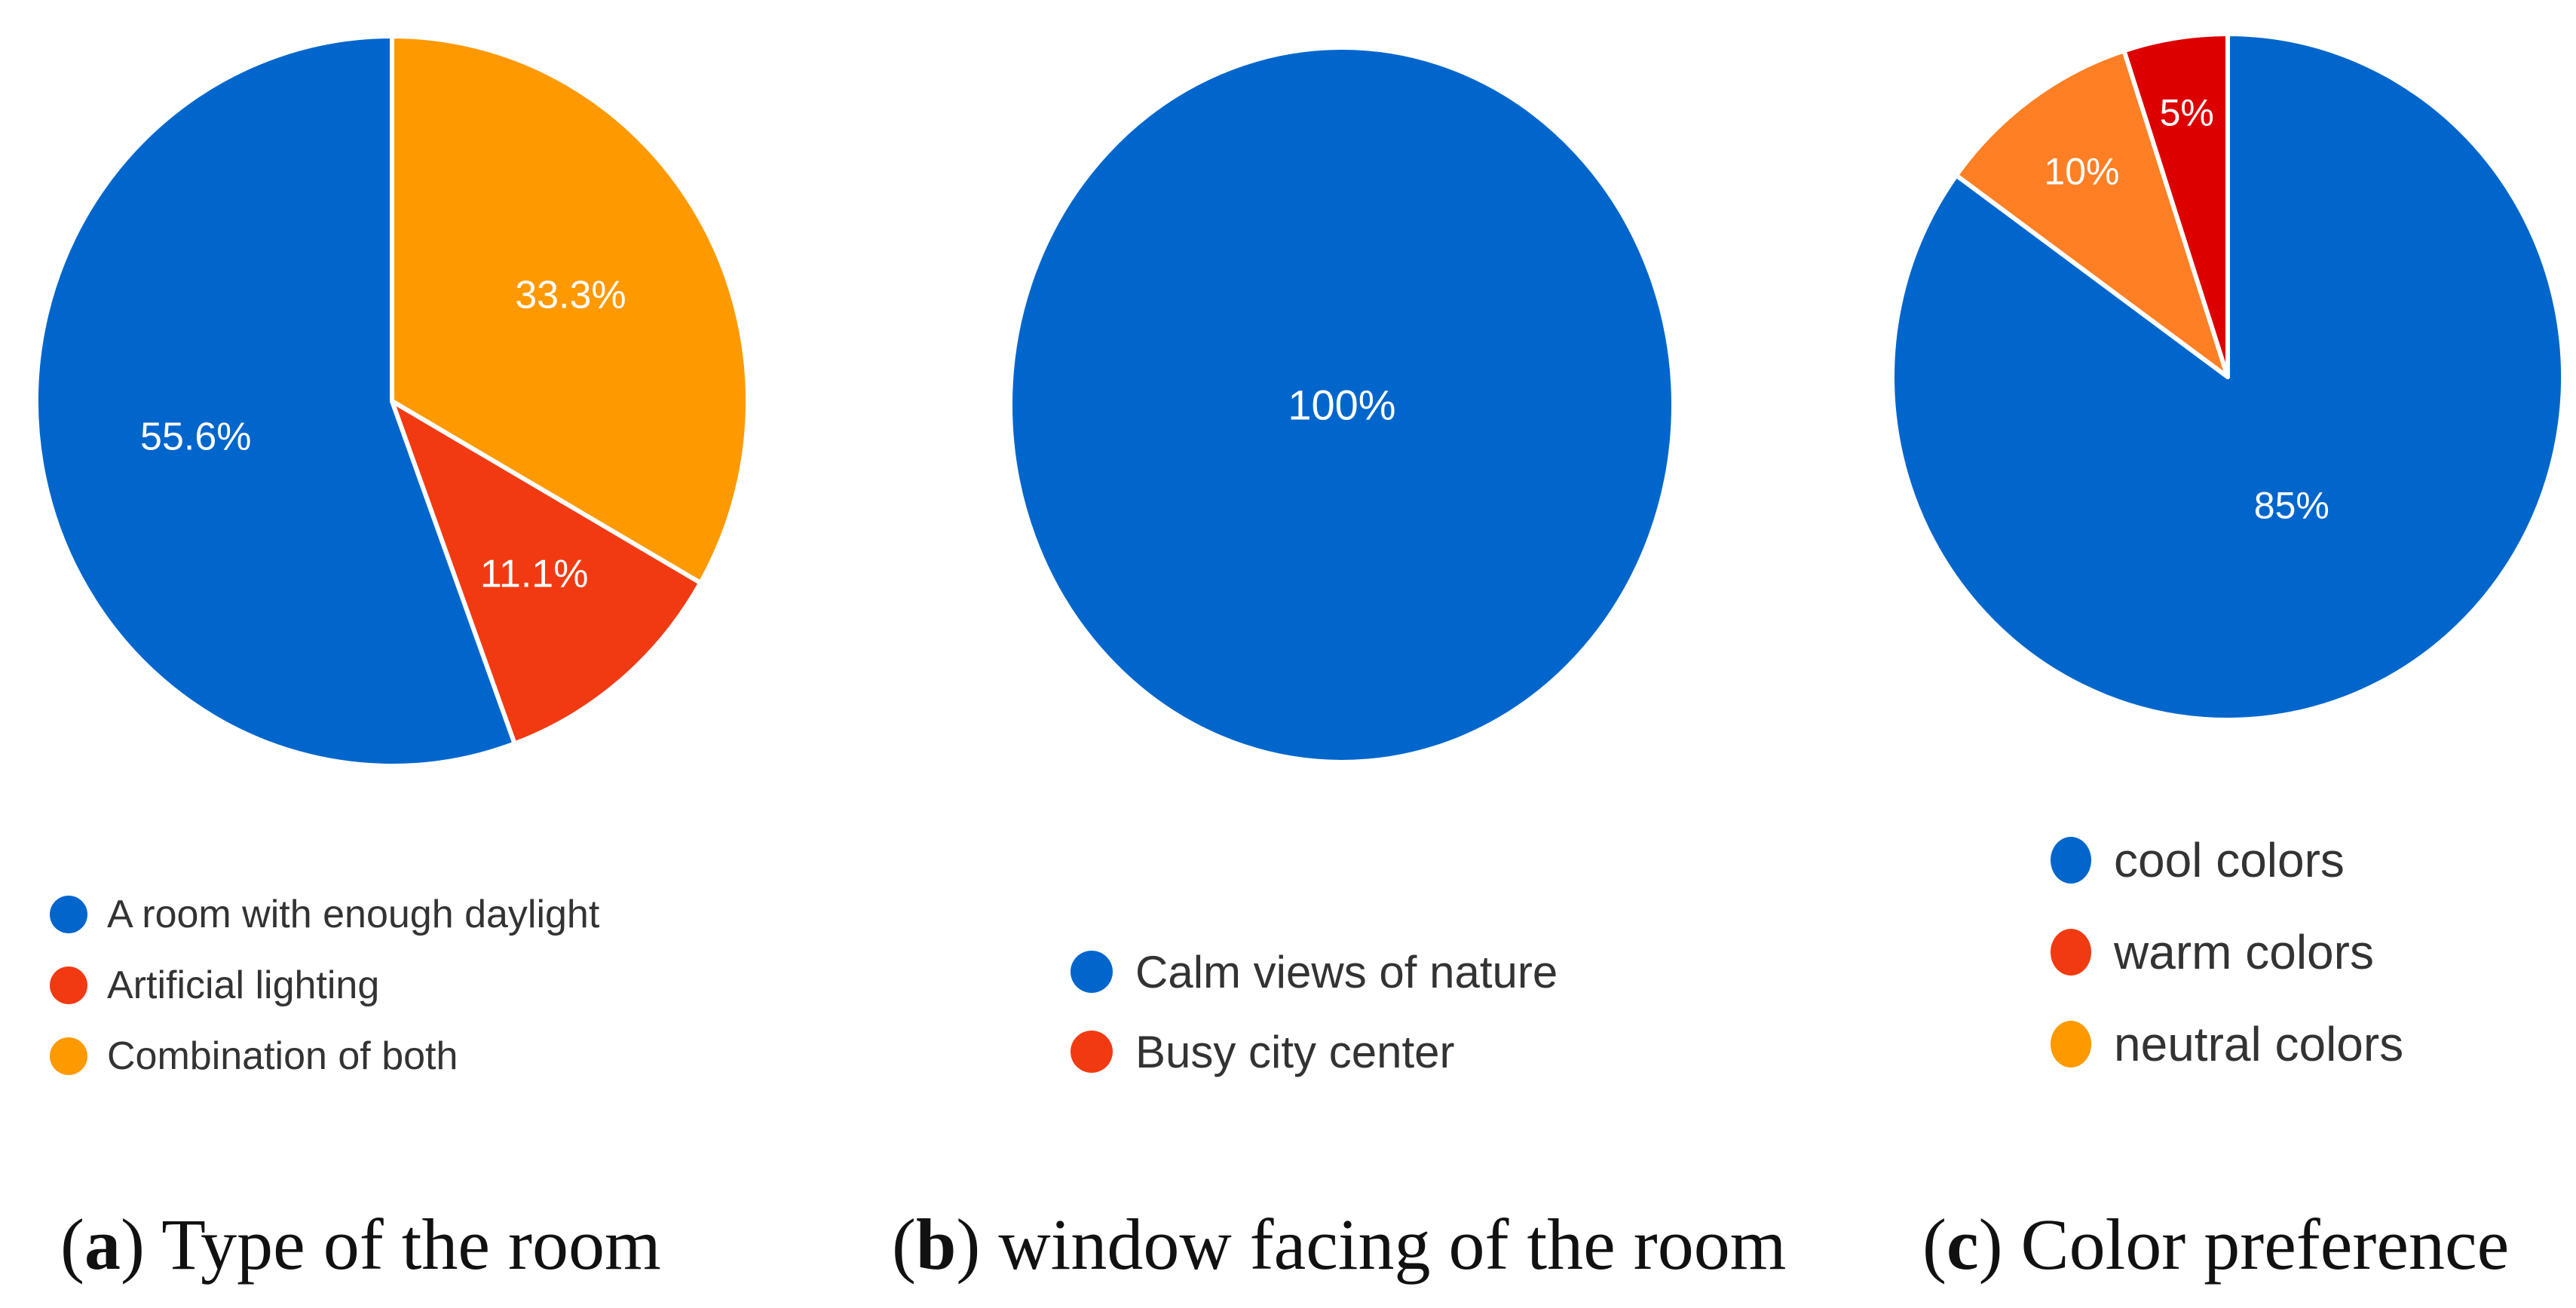 This screenshot has width=2576, height=1308. What do you see at coordinates (2187, 112) in the screenshot?
I see `data-label-warm-colors: 5%` at bounding box center [2187, 112].